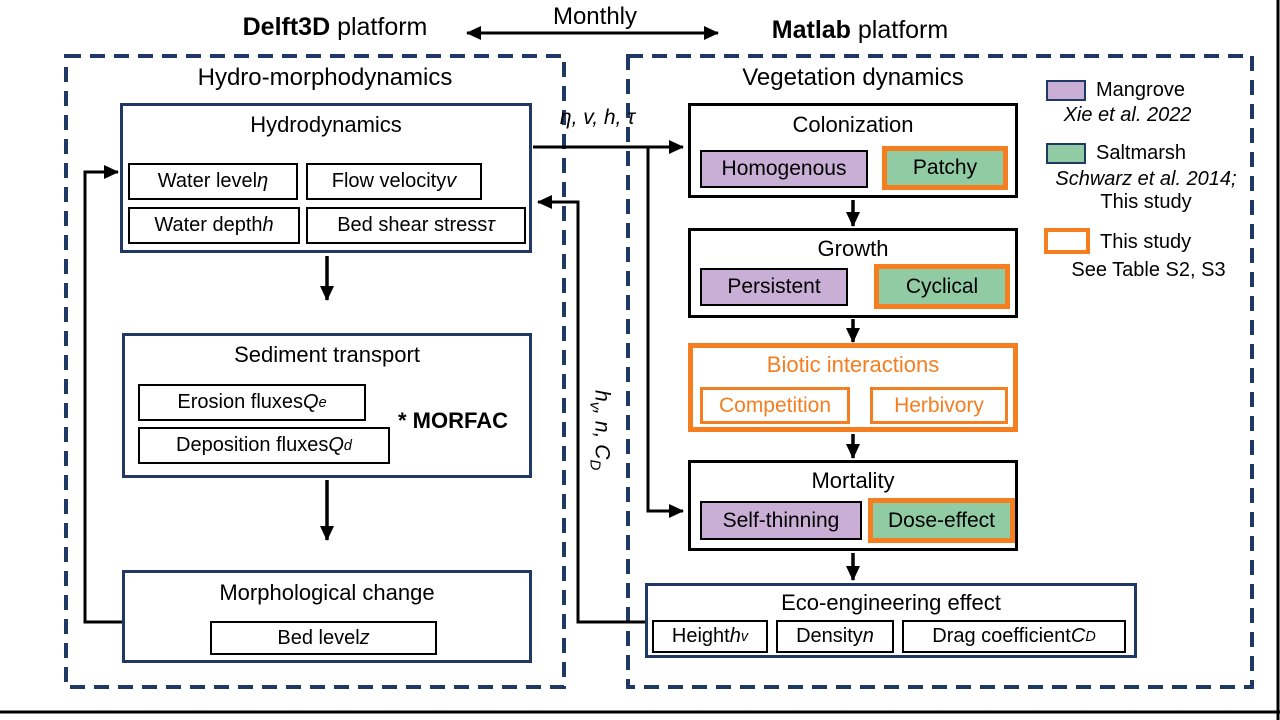 The height and width of the screenshot is (720, 1280). I want to click on saltmarsh-legend-ref: Schwarz et al. 2014;, so click(1146, 179).